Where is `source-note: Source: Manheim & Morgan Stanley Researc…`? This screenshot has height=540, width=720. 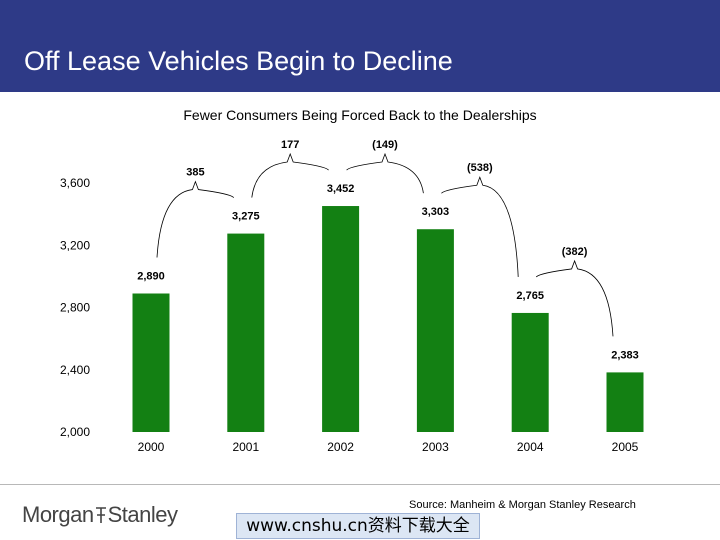
source-note: Source: Manheim & Morgan Stanley Researc… is located at coordinates (522, 505).